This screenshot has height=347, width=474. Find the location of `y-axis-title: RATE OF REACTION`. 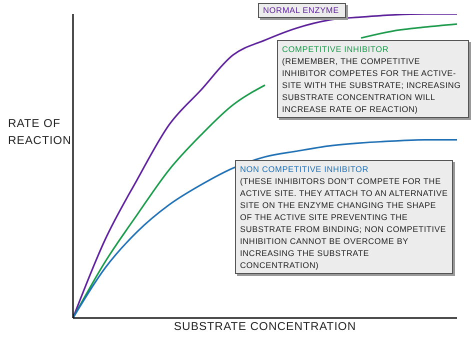

y-axis-title: RATE OF REACTION is located at coordinates (40, 133).